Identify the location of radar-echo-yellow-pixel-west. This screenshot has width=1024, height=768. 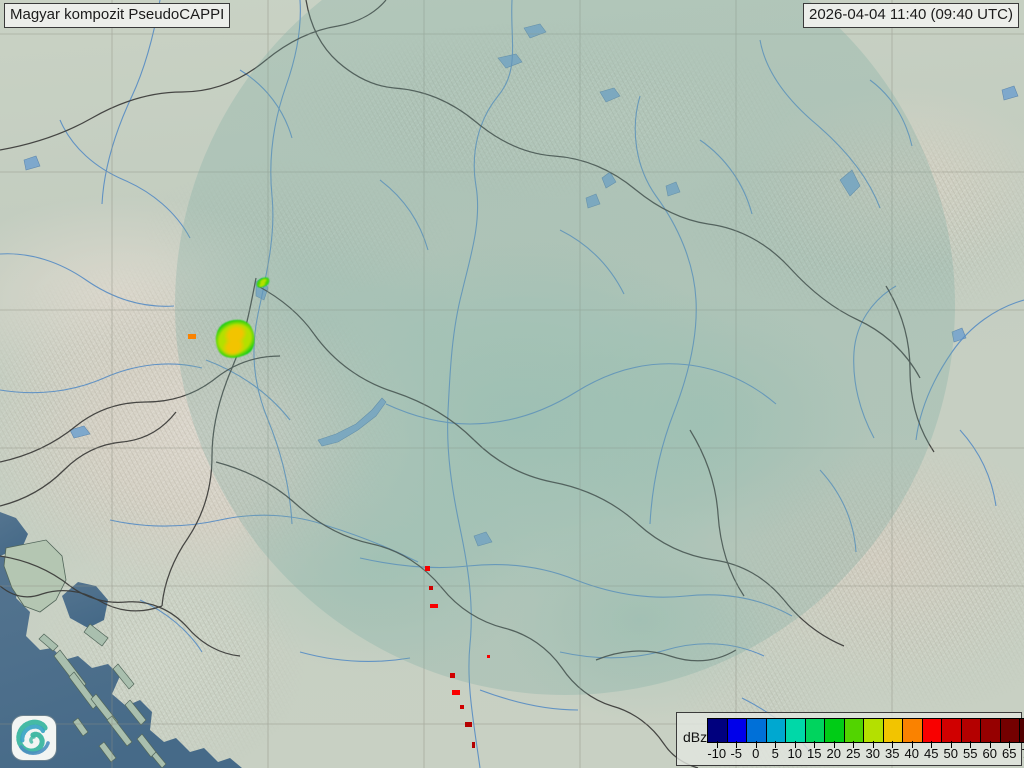
(192, 336).